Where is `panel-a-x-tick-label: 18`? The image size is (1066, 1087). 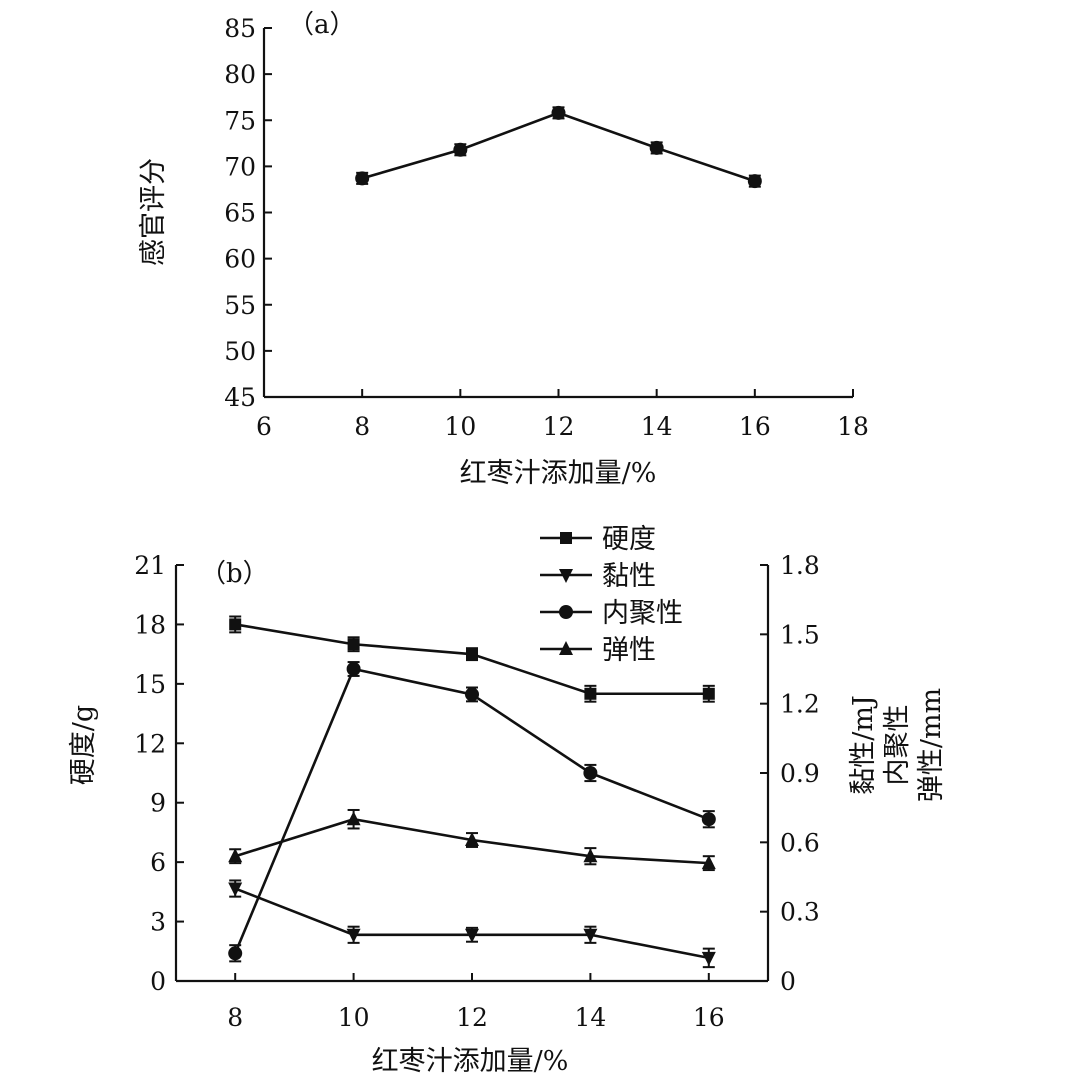 panel-a-x-tick-label: 18 is located at coordinates (853, 426).